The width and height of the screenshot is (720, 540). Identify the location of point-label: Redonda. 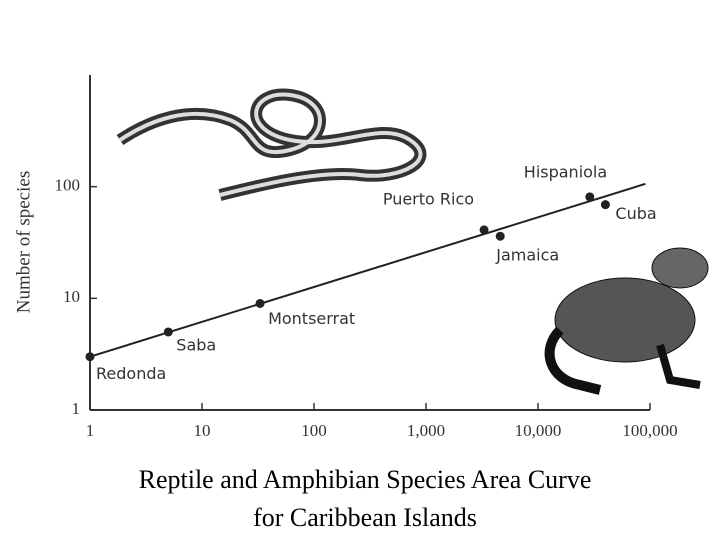
(131, 373).